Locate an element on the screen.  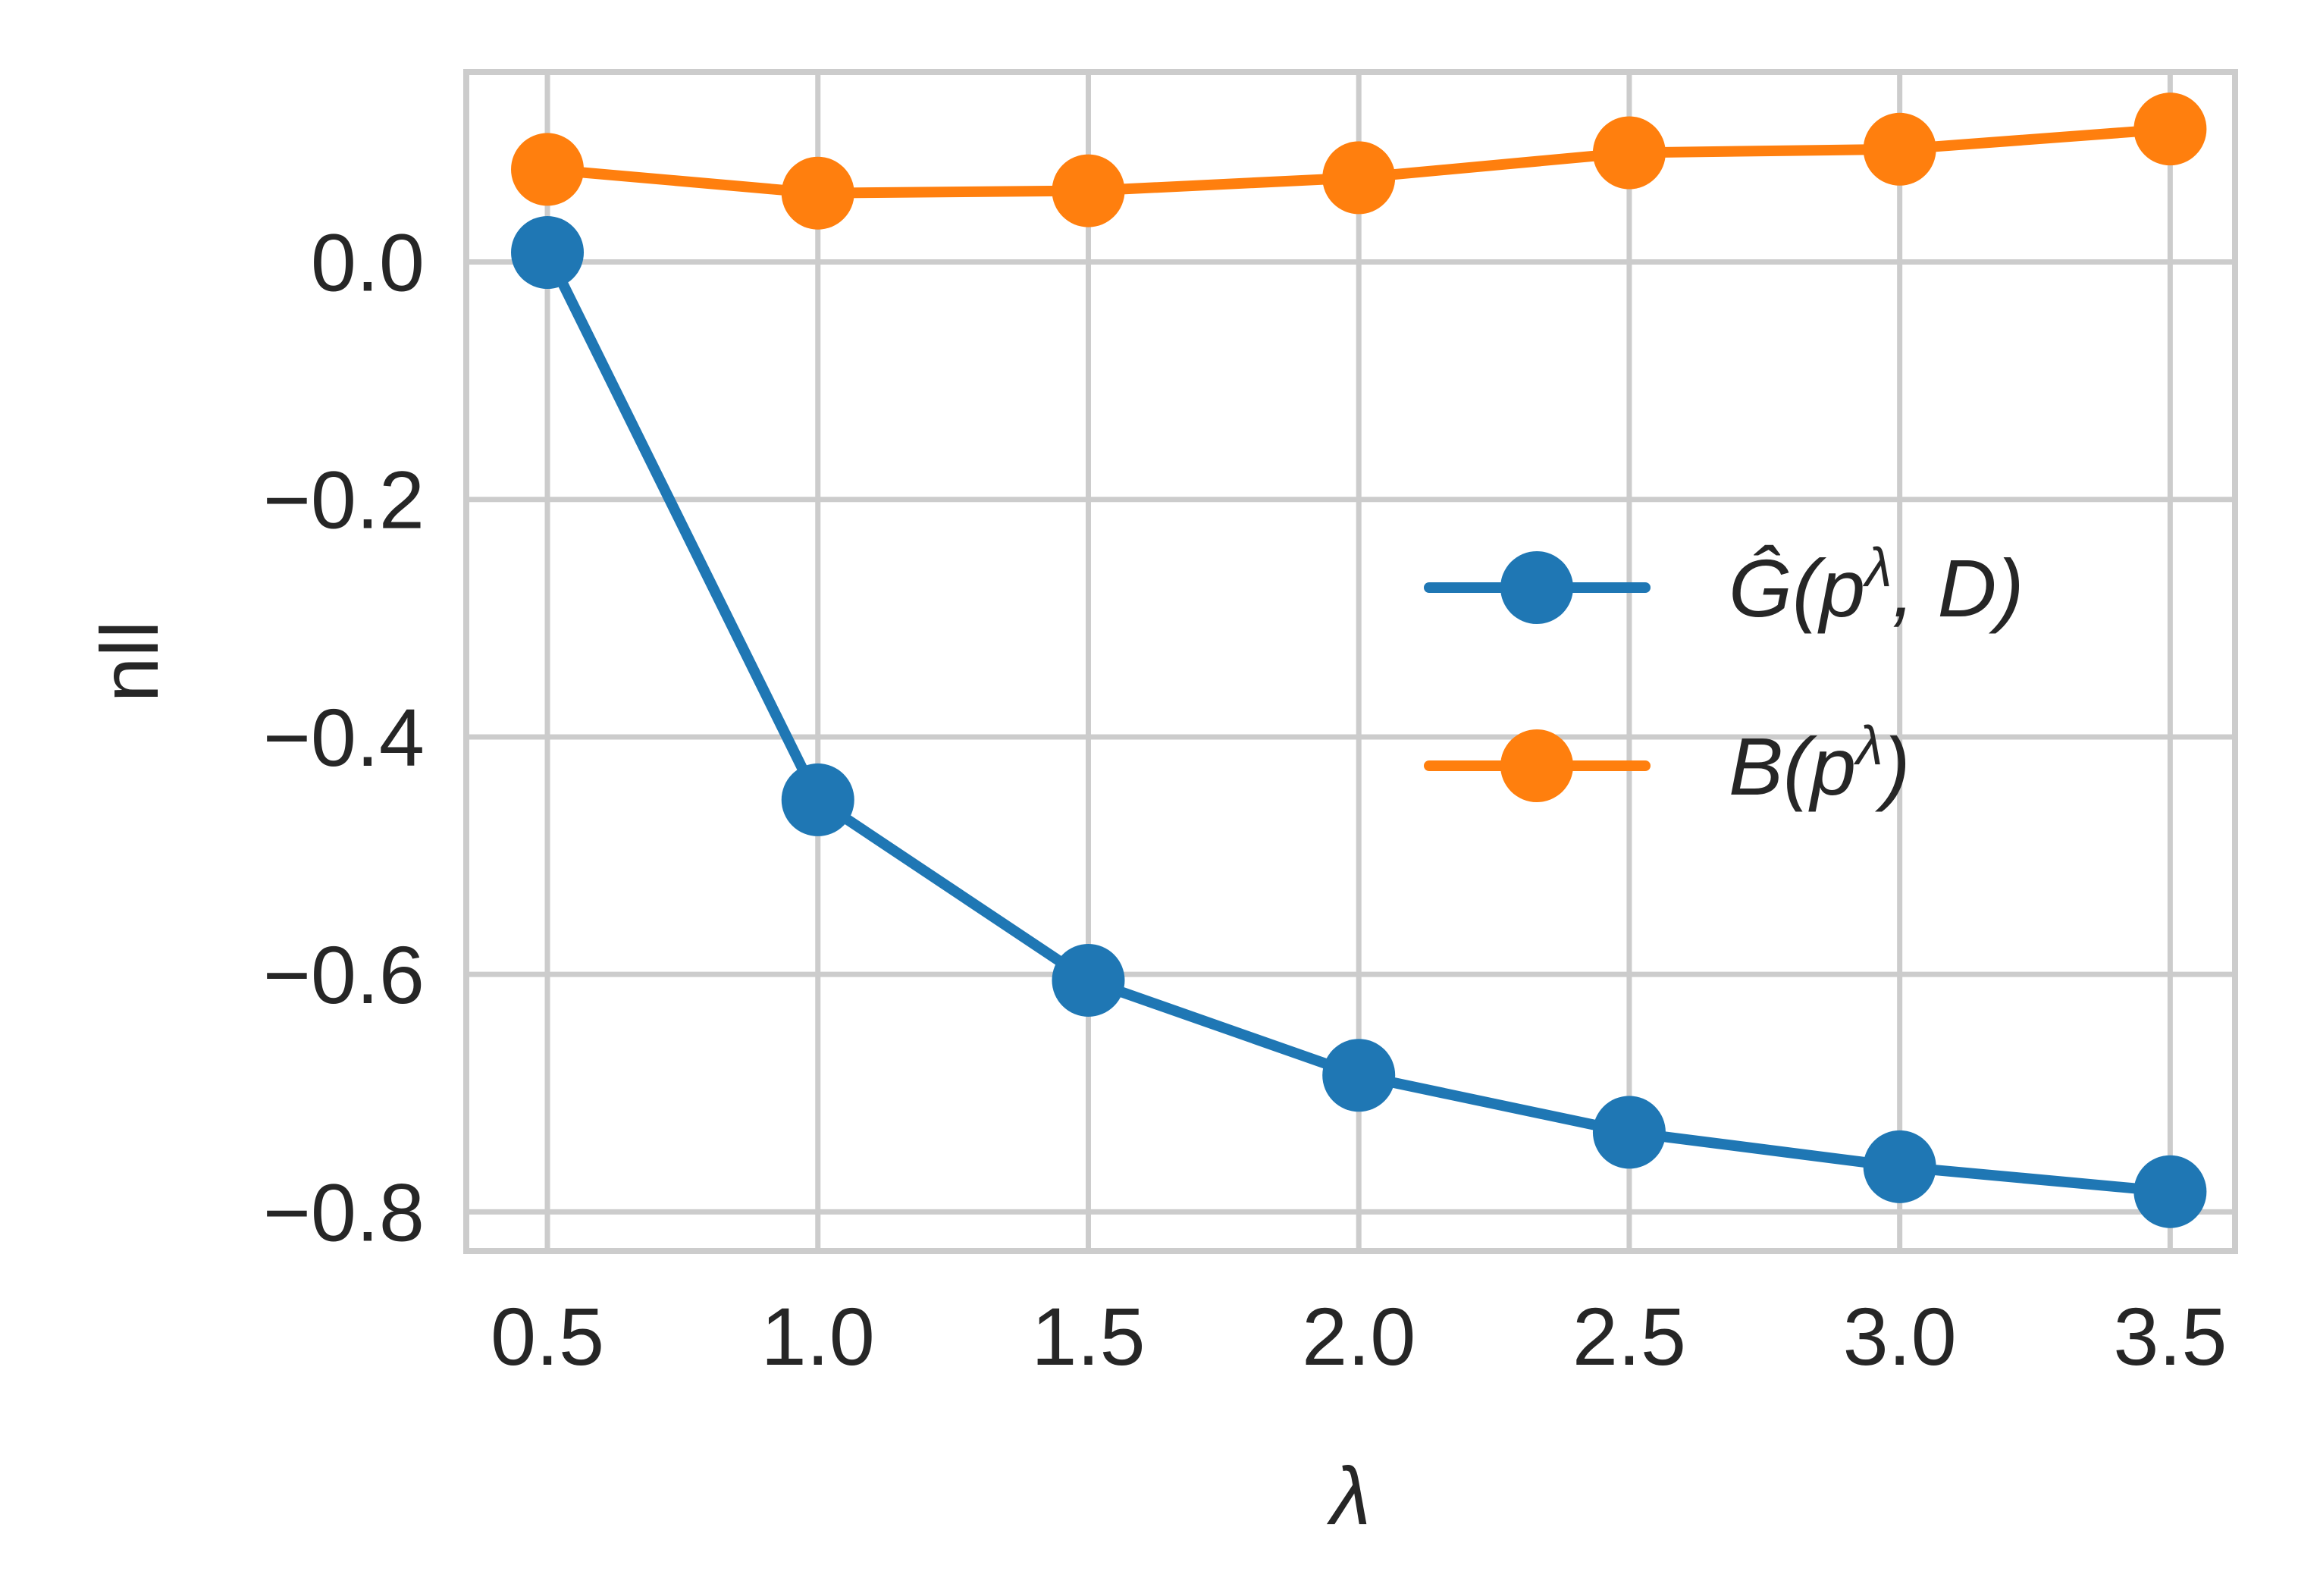
legend-marker-g-hat is located at coordinates (1536, 587).